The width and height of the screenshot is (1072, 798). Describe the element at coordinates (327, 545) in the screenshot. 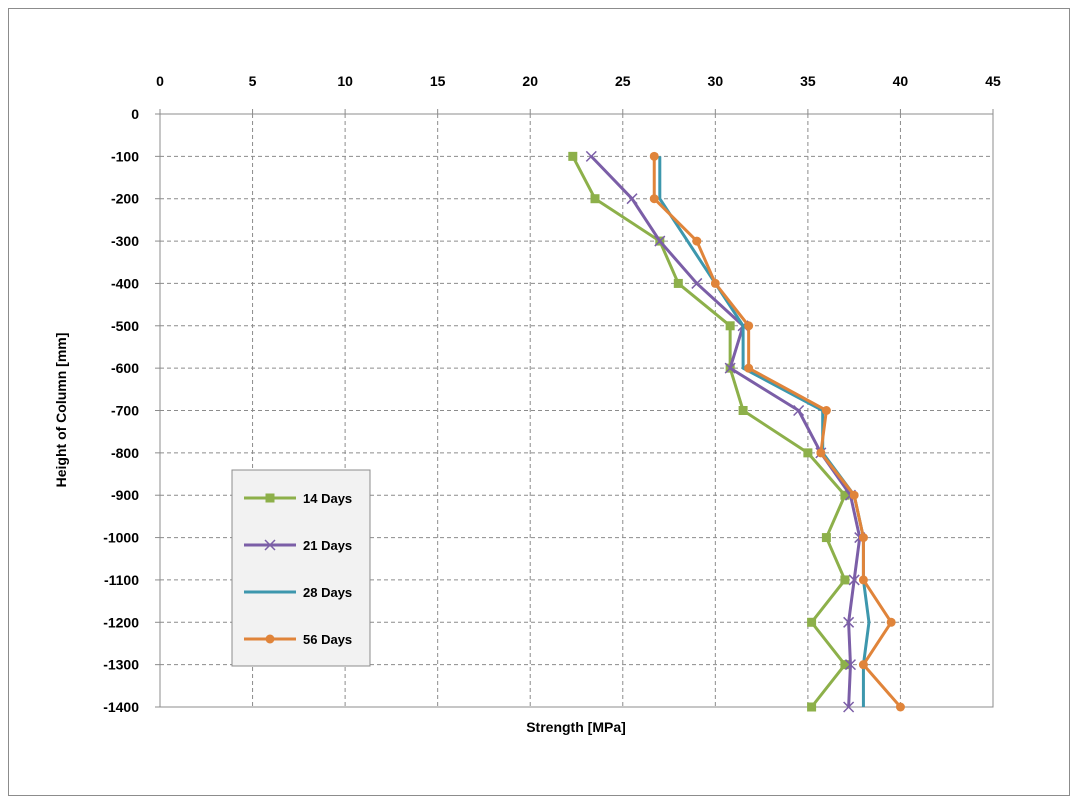

I see `legend-label-21-days: 21 Days` at that location.